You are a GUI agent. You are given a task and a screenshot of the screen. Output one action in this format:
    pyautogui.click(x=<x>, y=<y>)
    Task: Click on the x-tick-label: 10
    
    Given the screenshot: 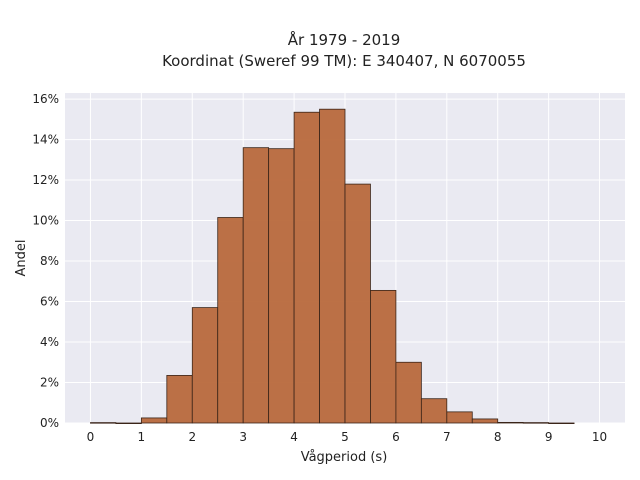 What is the action you would take?
    pyautogui.click(x=599, y=437)
    